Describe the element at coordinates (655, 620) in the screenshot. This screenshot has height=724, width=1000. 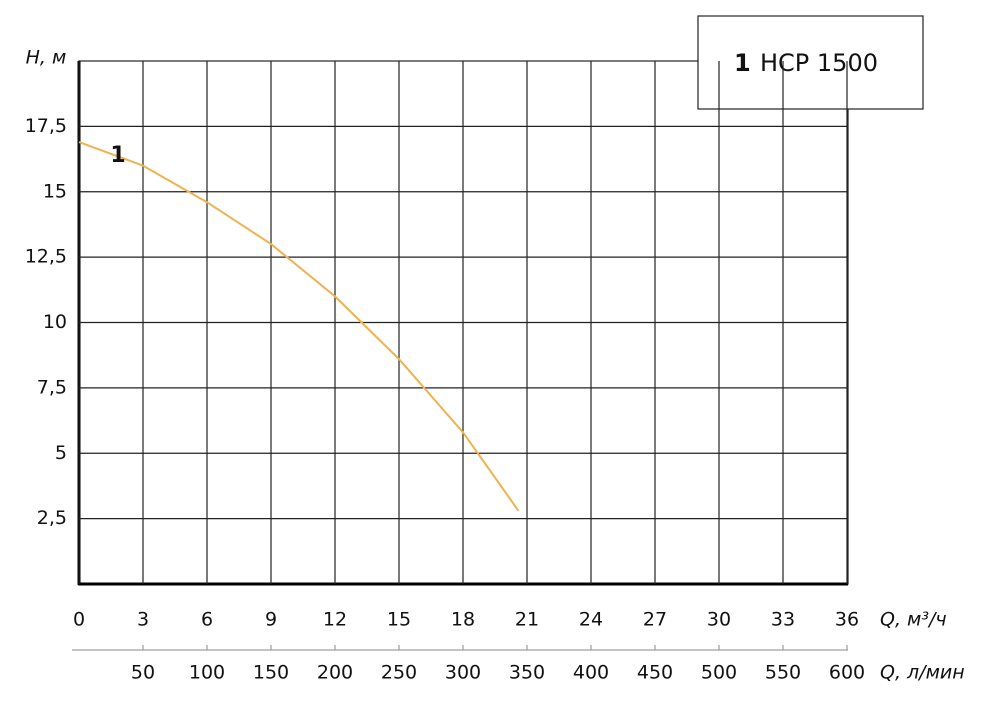
I see `x-tick-label: 27` at that location.